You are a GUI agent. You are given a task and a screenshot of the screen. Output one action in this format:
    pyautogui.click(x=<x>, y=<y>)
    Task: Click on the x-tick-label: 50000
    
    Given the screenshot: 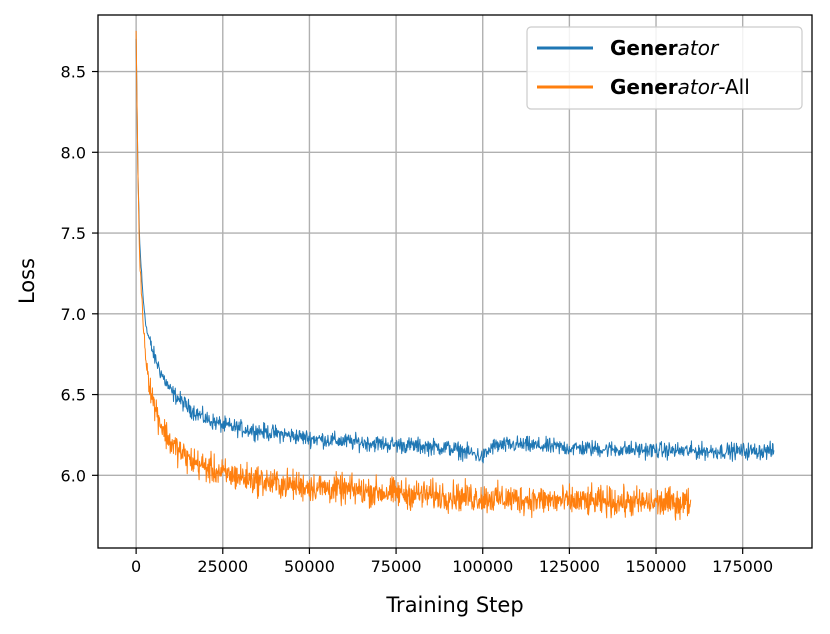 What is the action you would take?
    pyautogui.click(x=309, y=566)
    